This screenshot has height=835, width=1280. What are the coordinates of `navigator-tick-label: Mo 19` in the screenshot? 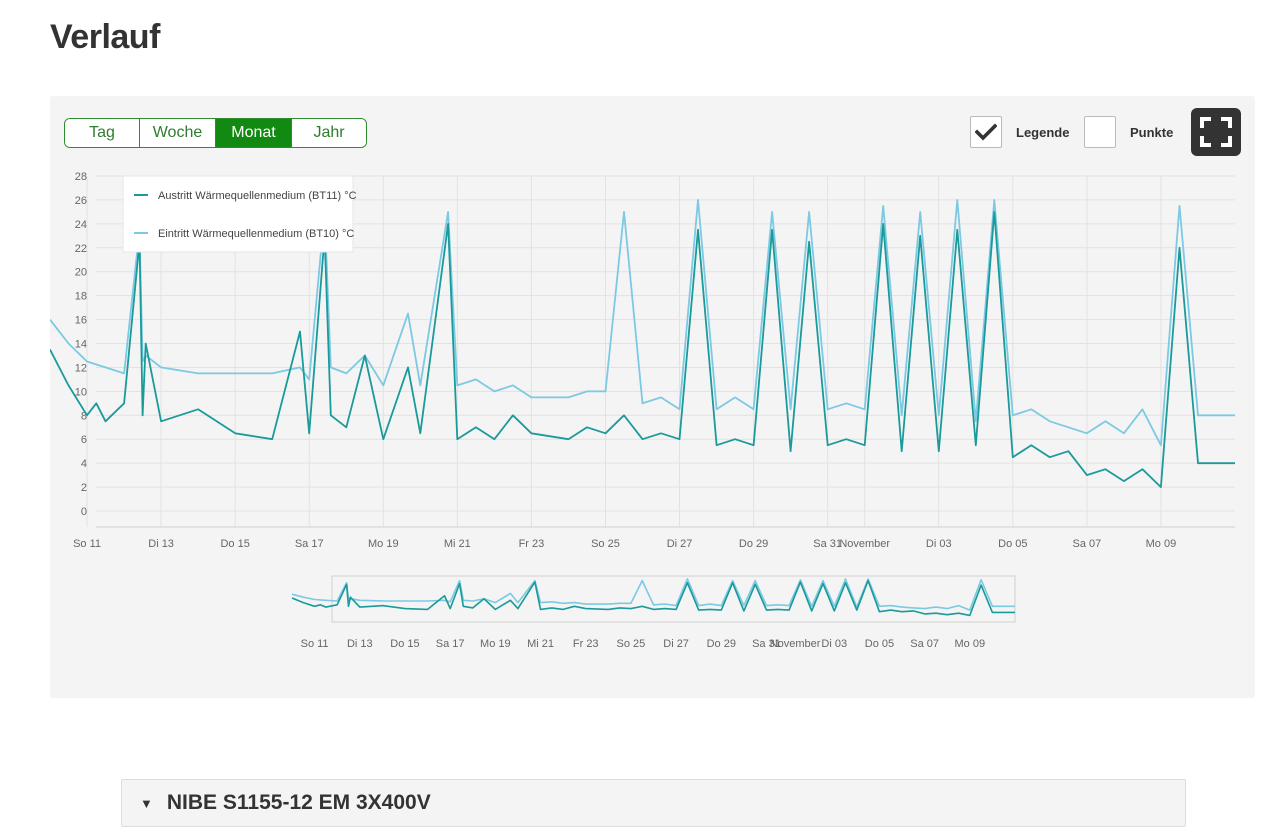 It's located at (495, 644).